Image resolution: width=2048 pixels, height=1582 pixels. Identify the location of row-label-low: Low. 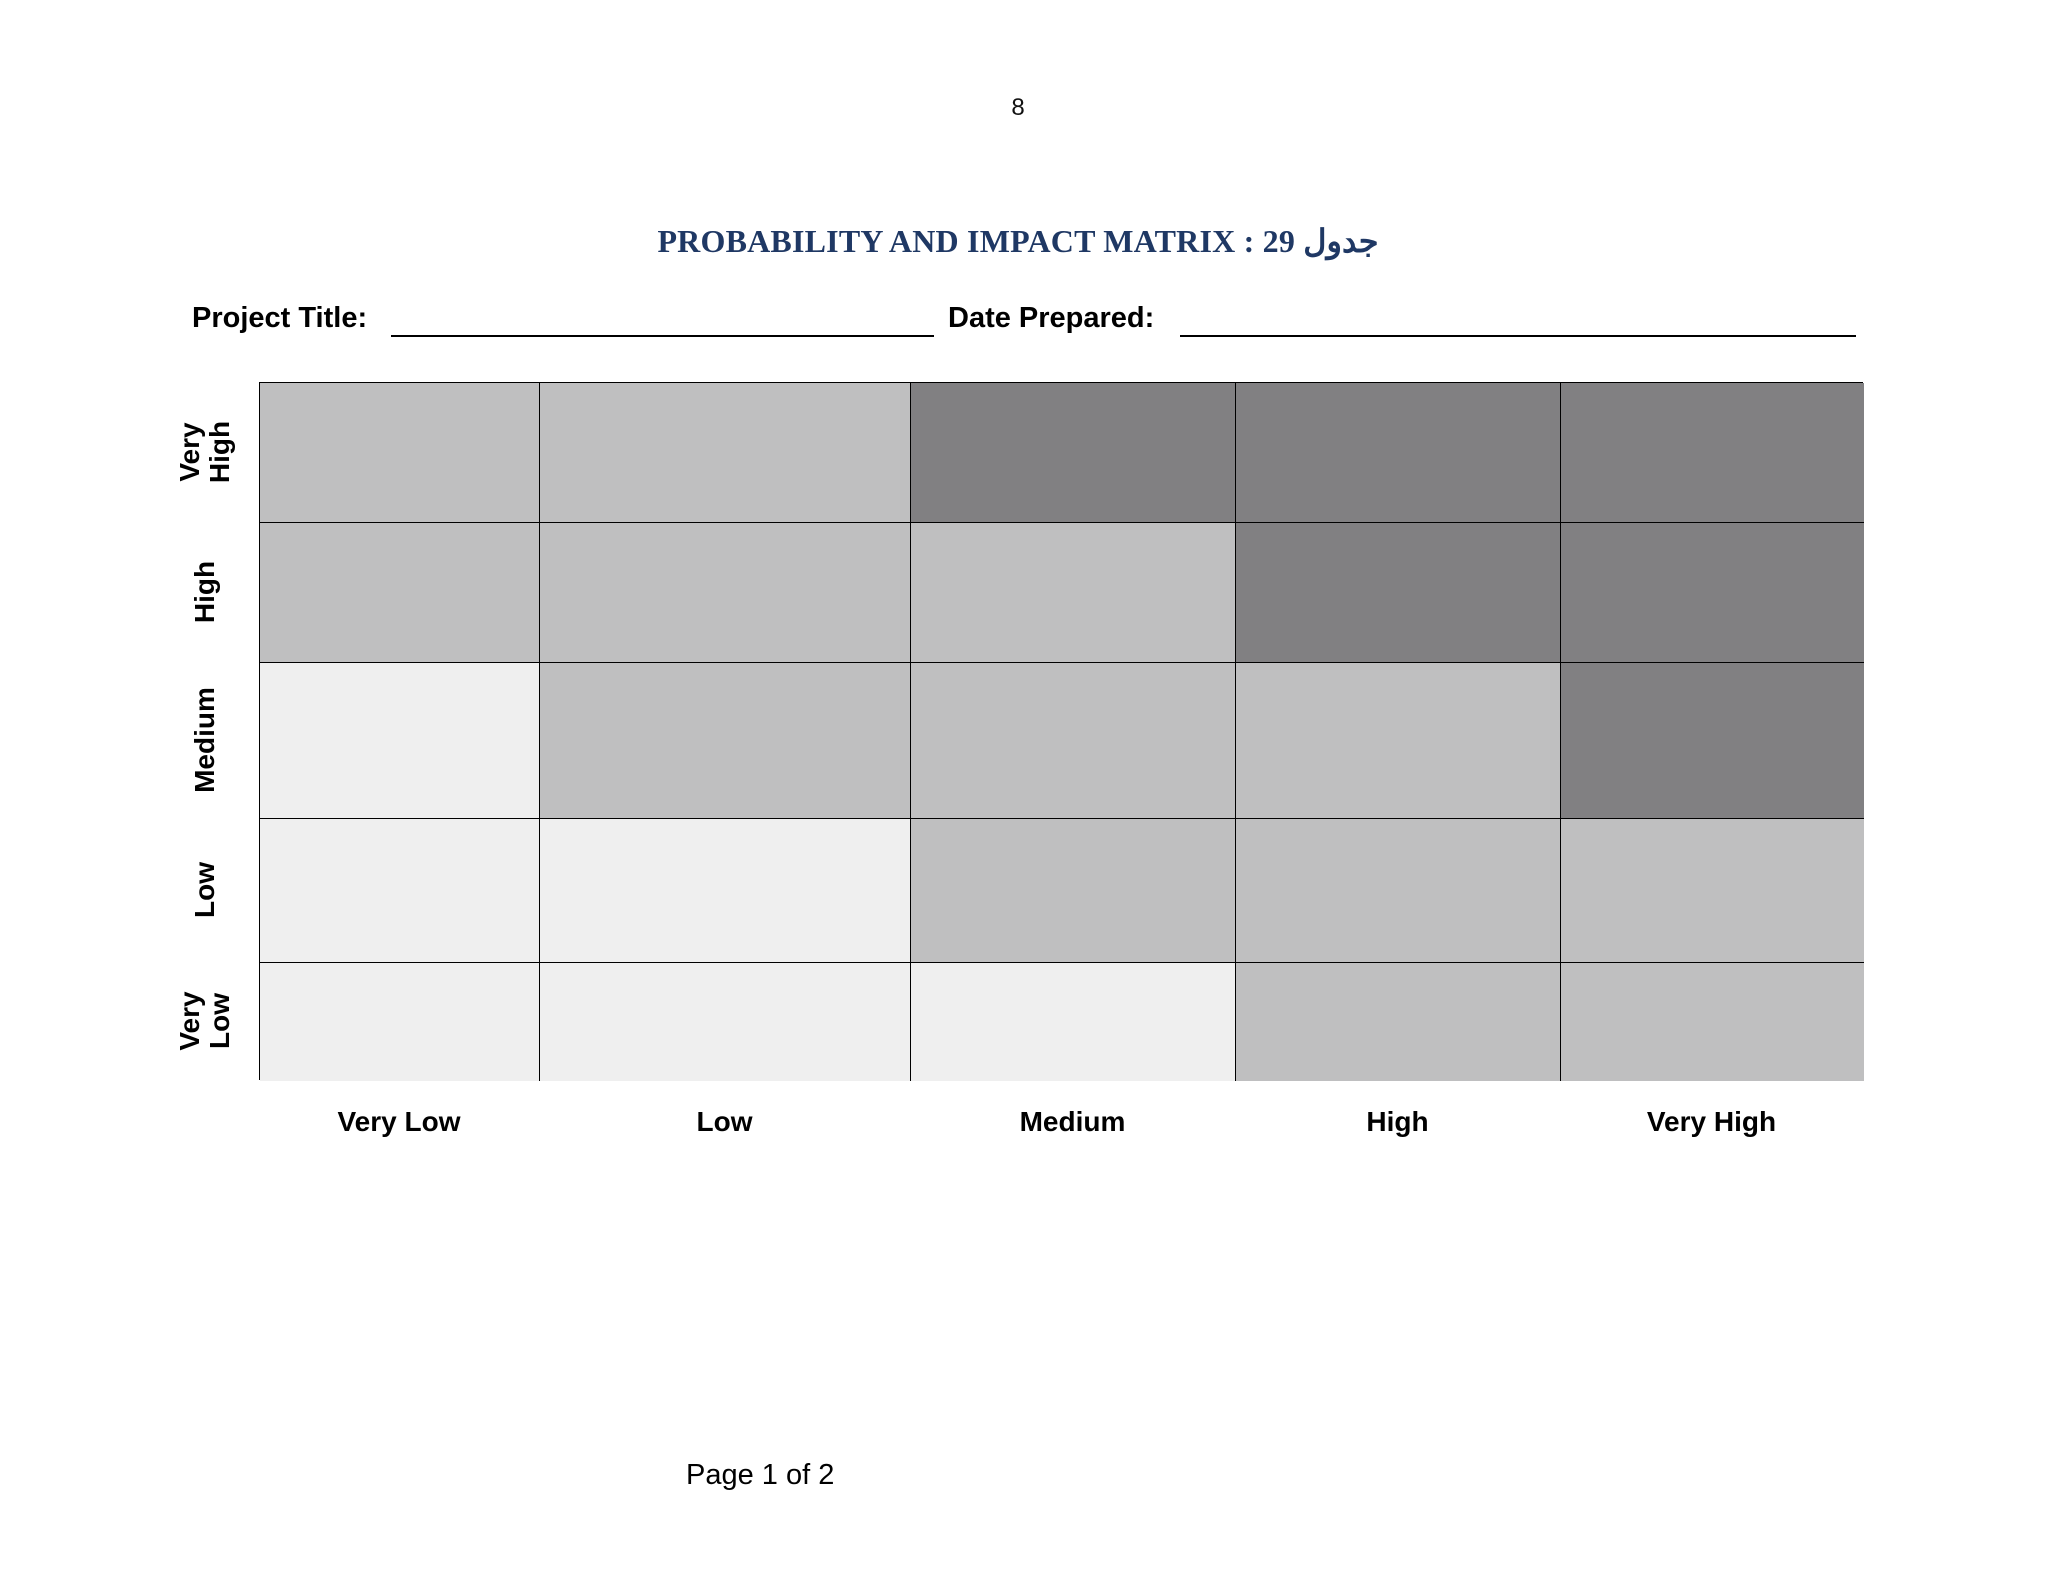
(204, 890).